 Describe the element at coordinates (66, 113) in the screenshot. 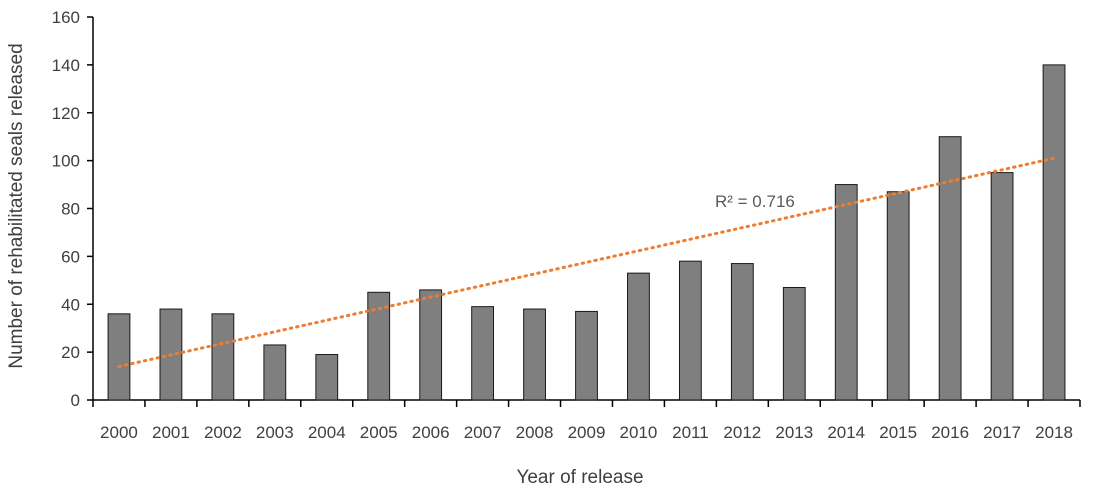

I see `y-tick-label: 120` at that location.